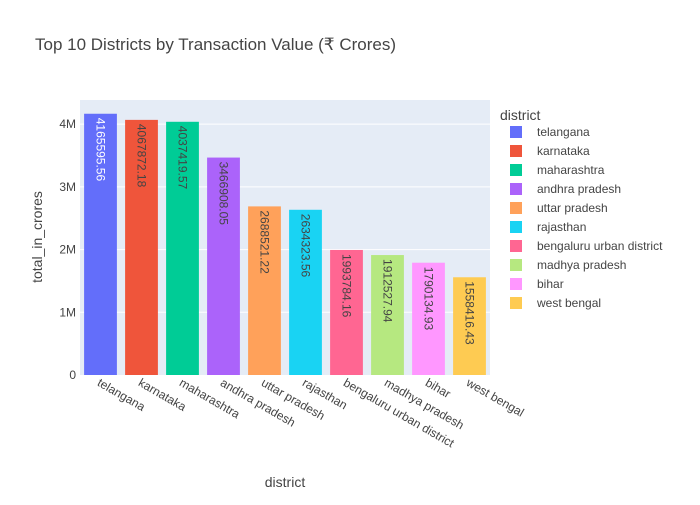  I want to click on legend-item-label: rajasthan, so click(561, 227).